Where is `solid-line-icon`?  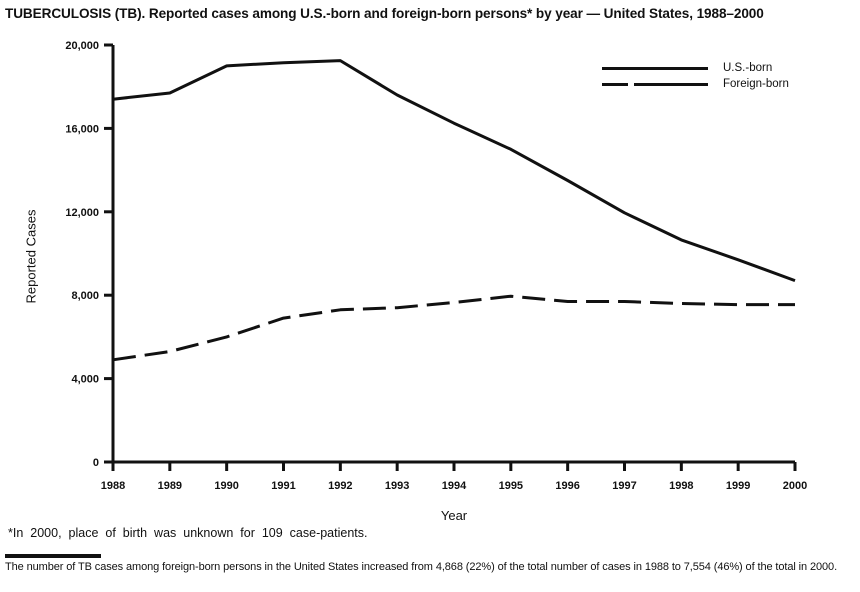
solid-line-icon is located at coordinates (655, 68).